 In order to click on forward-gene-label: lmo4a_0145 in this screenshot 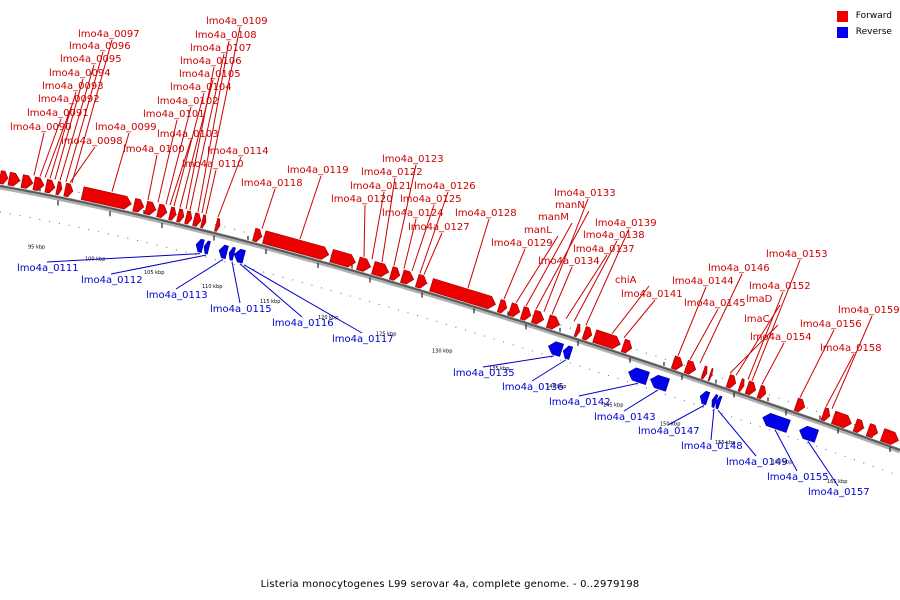, I will do `click(715, 303)`.